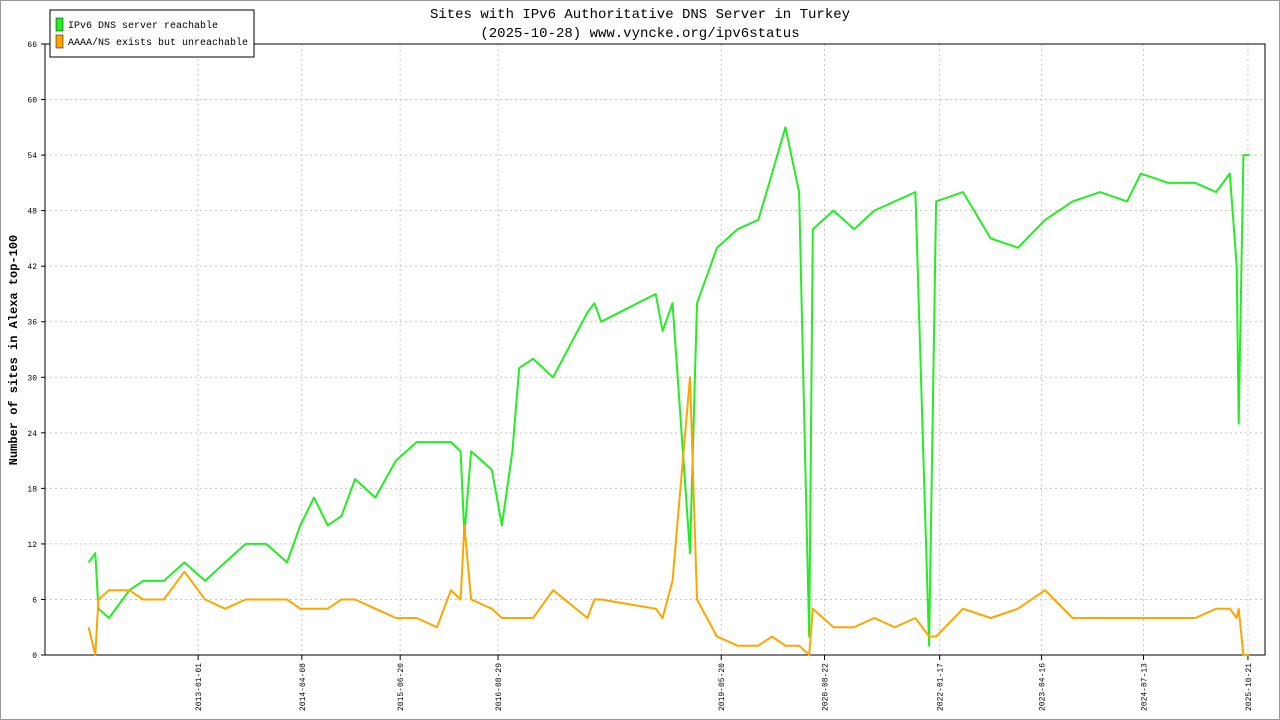 The image size is (1280, 720). Describe the element at coordinates (32, 101) in the screenshot. I see `y-tick-label: 60` at that location.